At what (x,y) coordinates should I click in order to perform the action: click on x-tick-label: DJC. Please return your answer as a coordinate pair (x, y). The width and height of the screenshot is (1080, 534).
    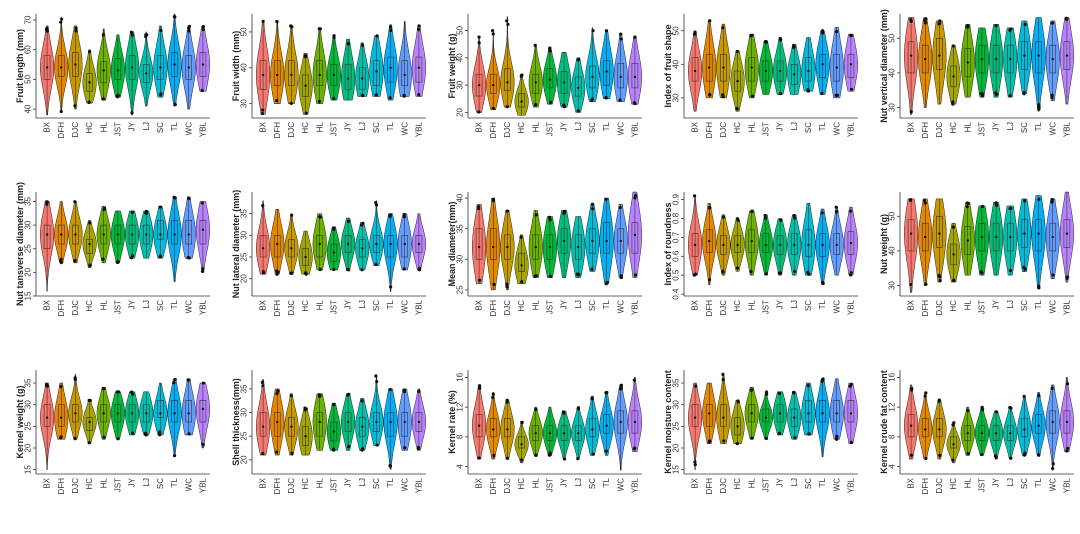
    Looking at the image, I should click on (939, 308).